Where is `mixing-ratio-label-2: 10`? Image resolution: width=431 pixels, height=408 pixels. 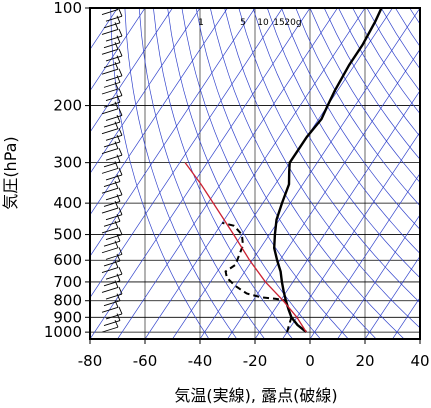
mixing-ratio-label-2: 10 is located at coordinates (263, 23).